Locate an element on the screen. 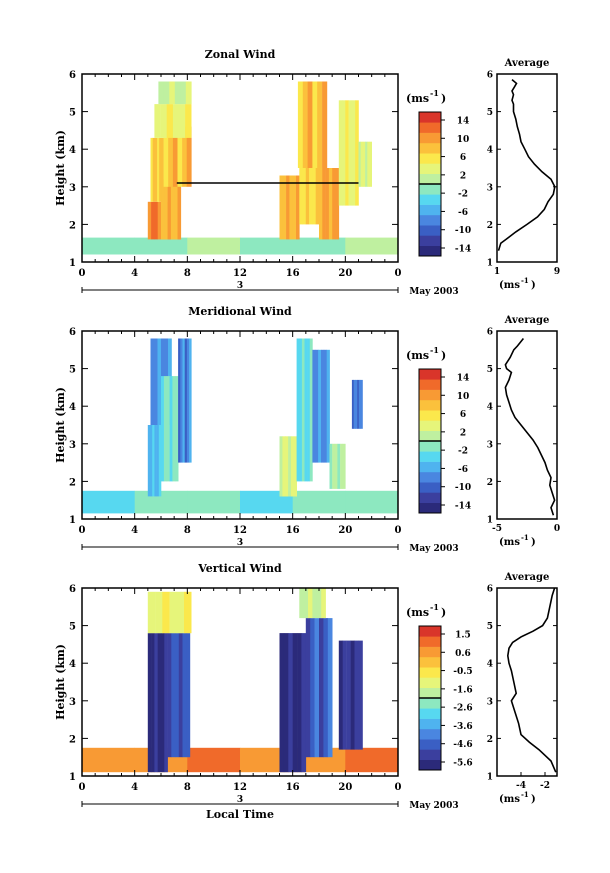 The image size is (610, 873). colorbar-tick-label: 14 is located at coordinates (463, 122).